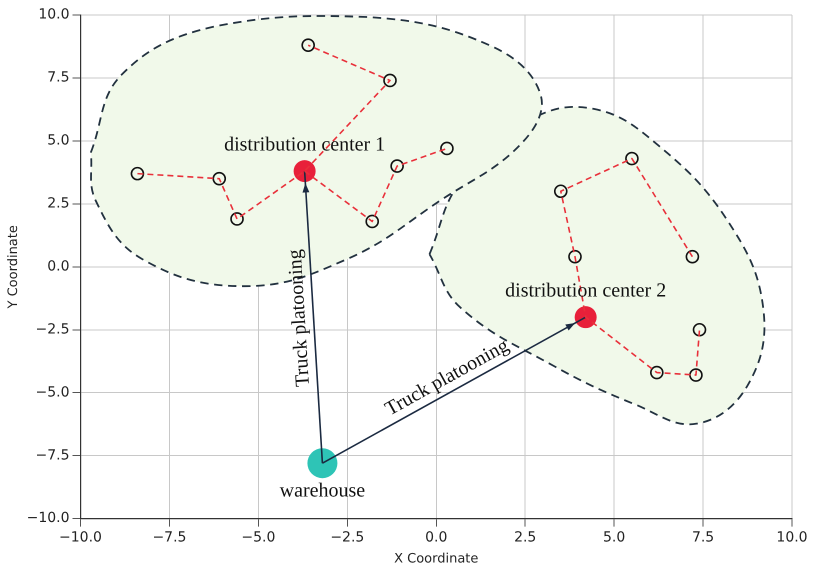  Describe the element at coordinates (703, 538) in the screenshot. I see `x-tick-label: 7.5` at that location.